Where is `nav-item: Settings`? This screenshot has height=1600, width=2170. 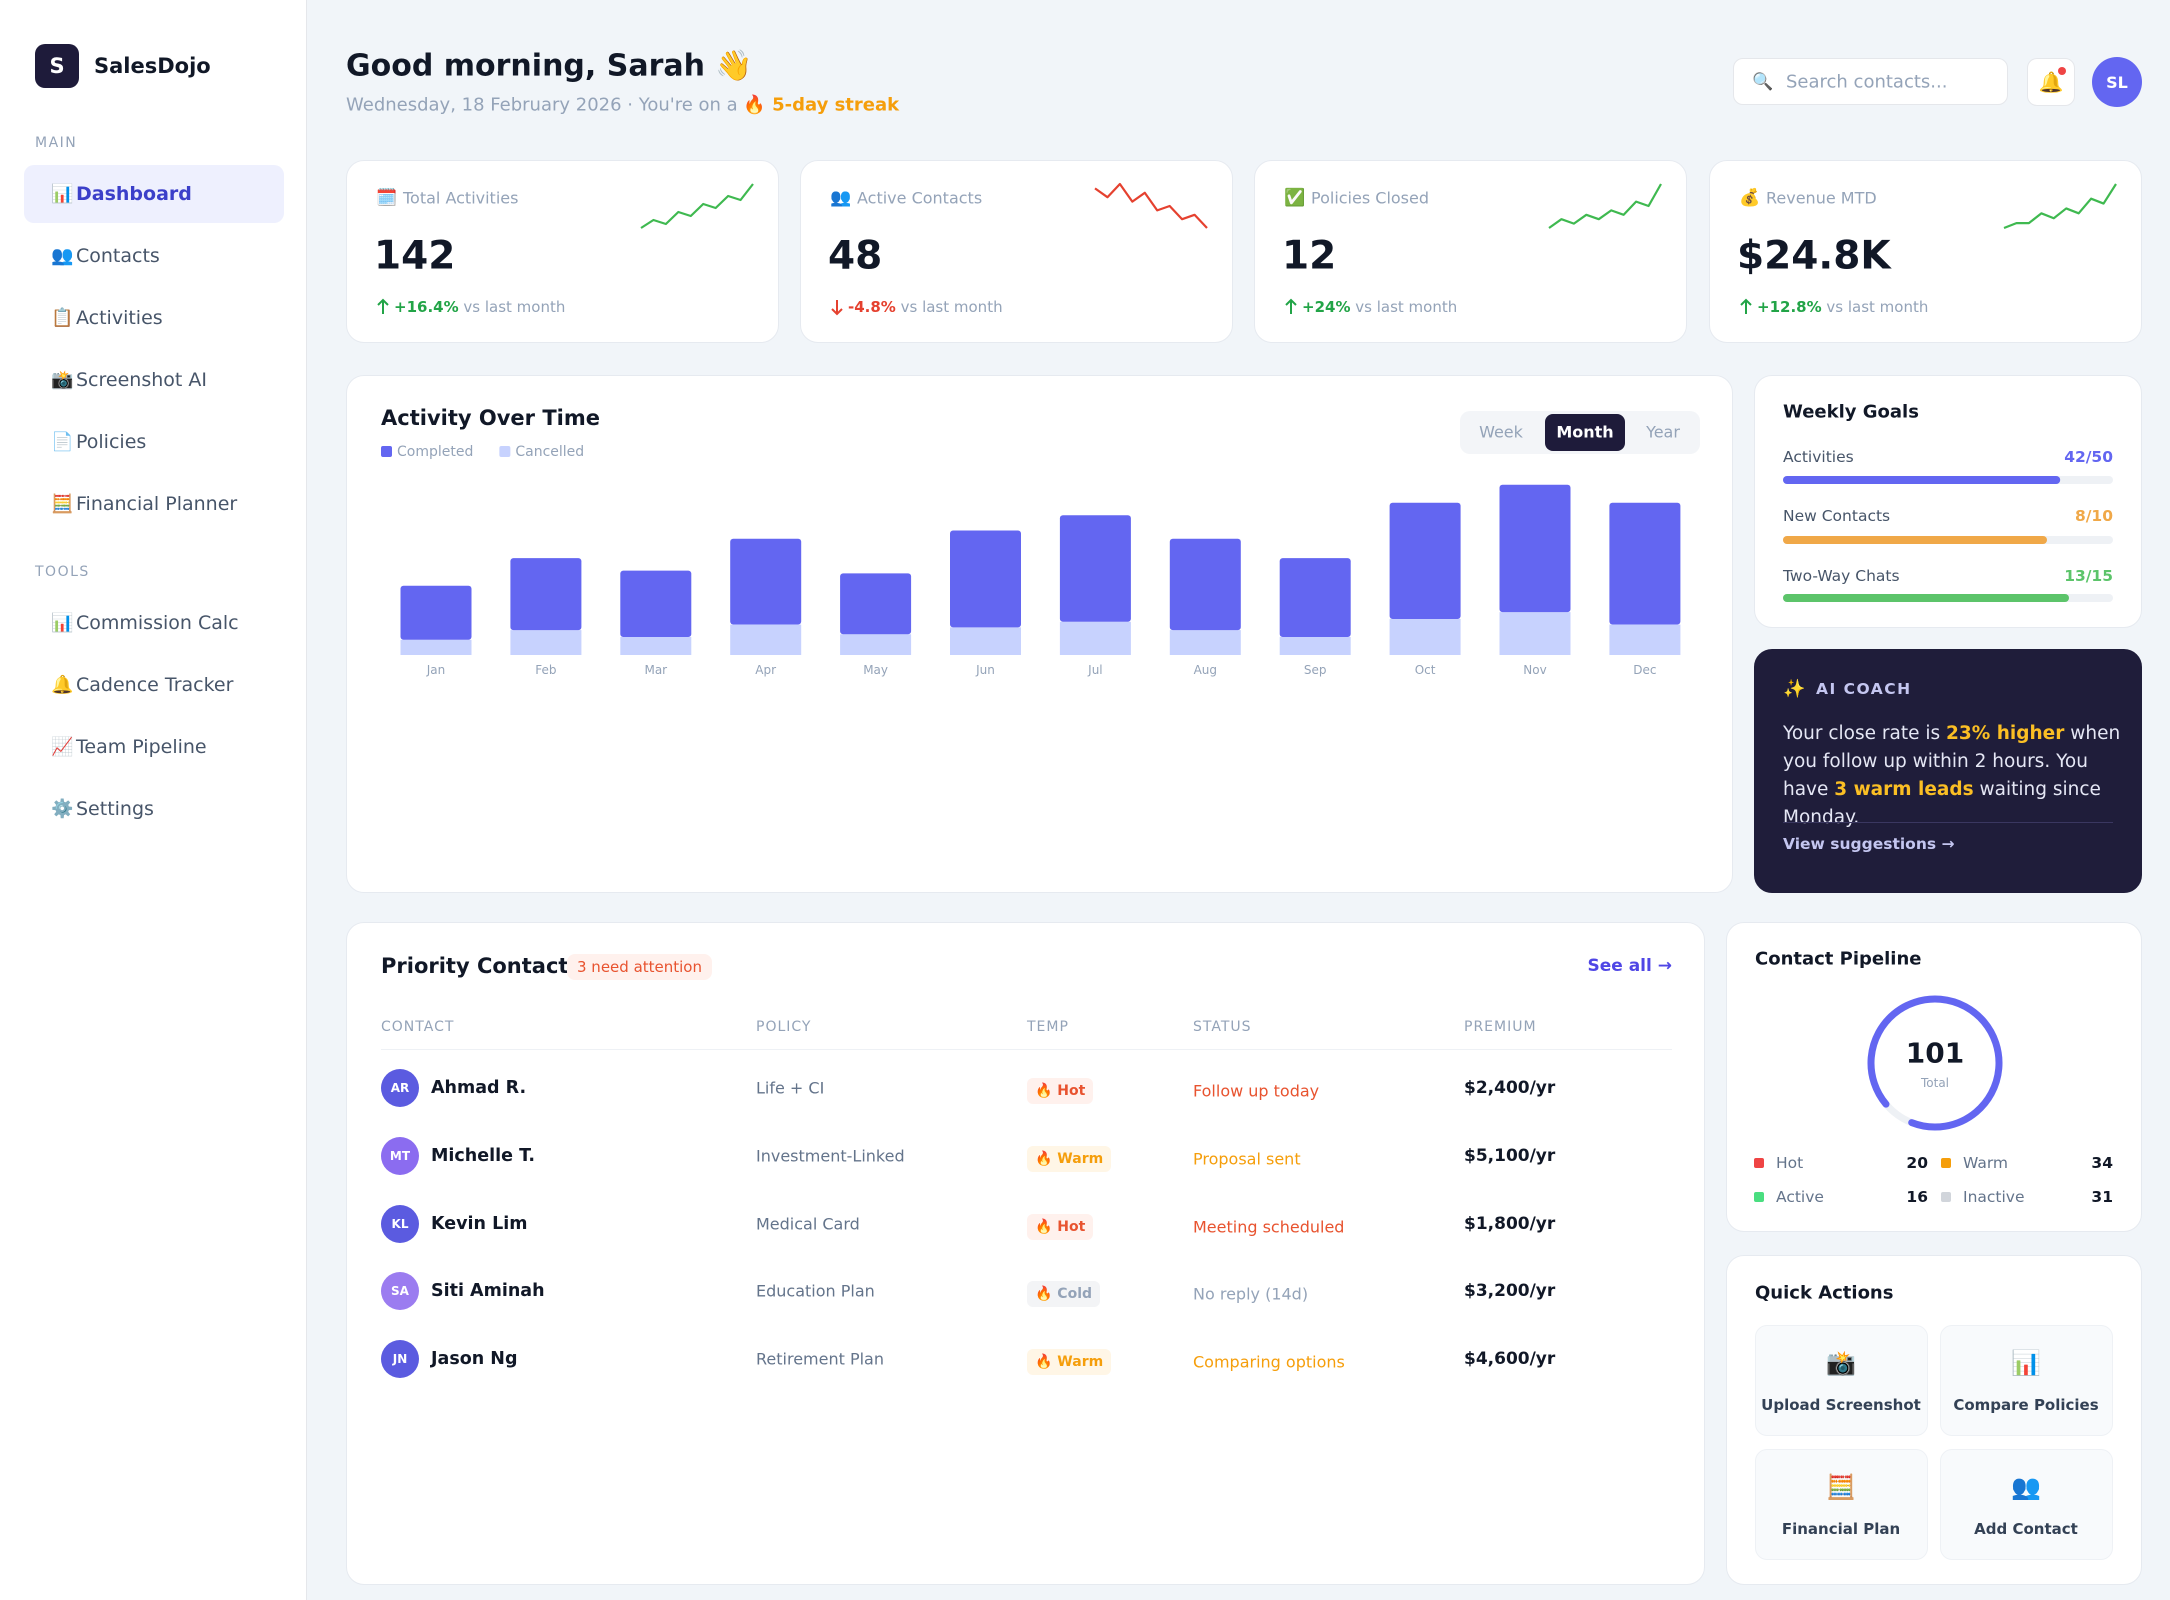 nav-item: Settings is located at coordinates (115, 809).